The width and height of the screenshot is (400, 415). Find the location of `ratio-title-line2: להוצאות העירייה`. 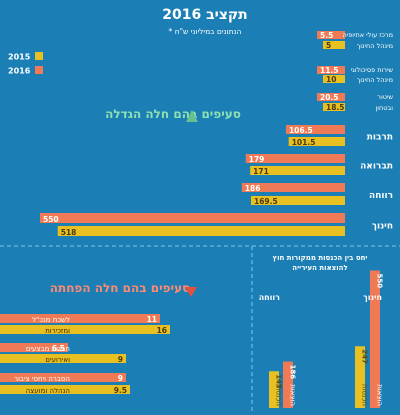

ratio-title-line2: להוצאות העירייה is located at coordinates (319, 268).